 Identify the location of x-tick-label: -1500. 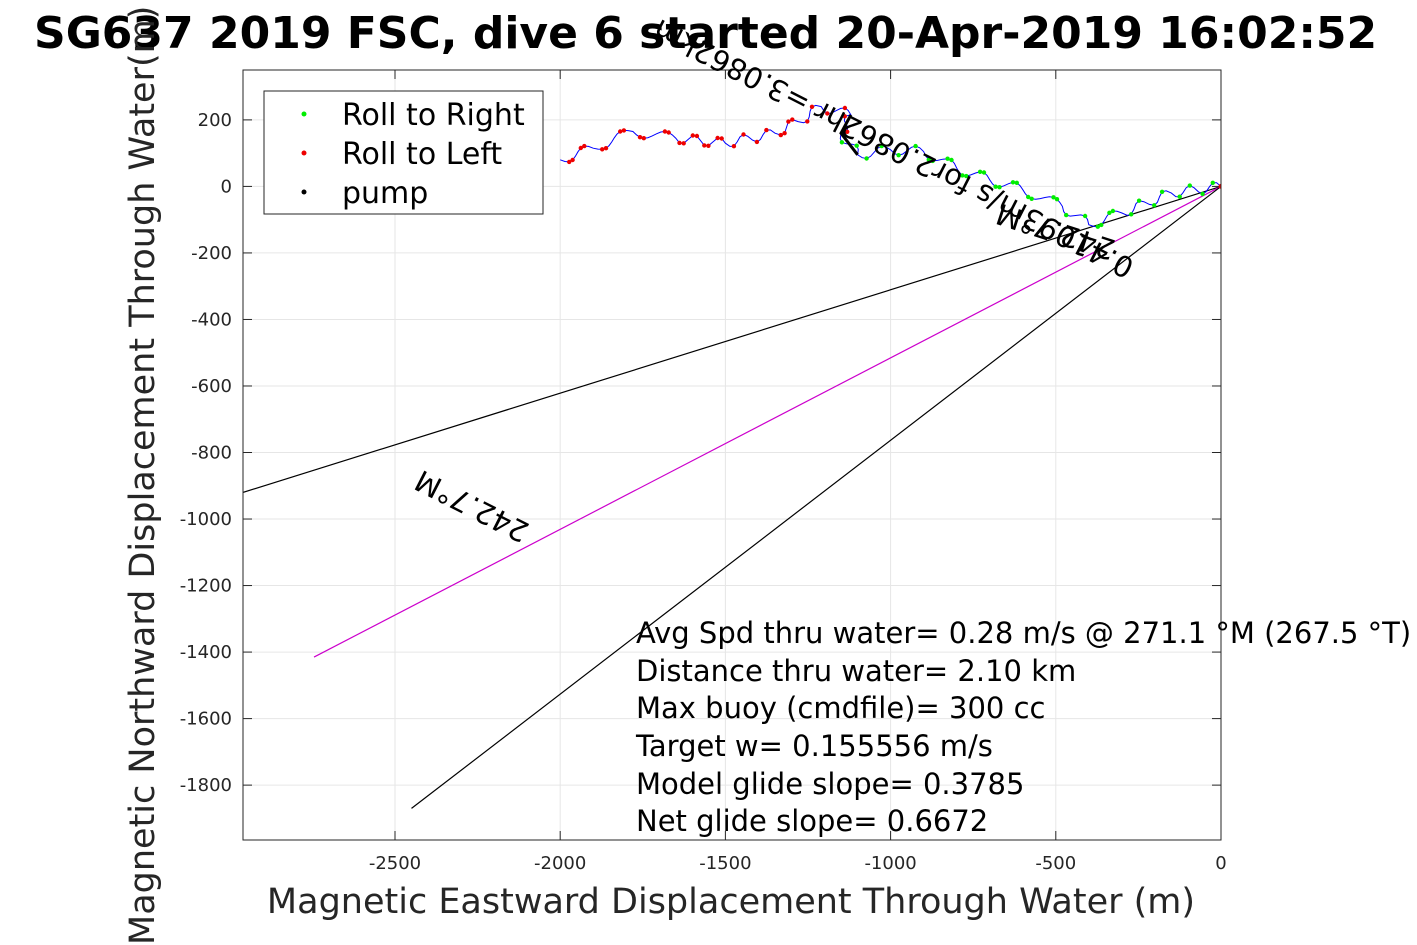
(725, 863).